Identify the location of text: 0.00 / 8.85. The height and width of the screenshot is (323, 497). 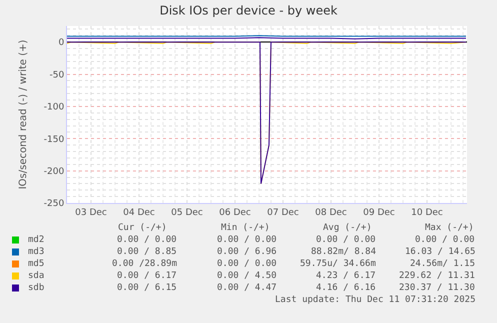
(147, 252).